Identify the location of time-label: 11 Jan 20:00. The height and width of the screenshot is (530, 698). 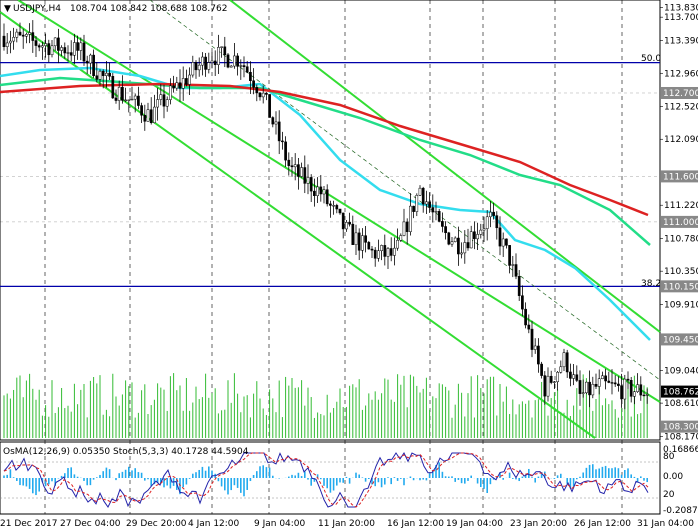
(346, 524).